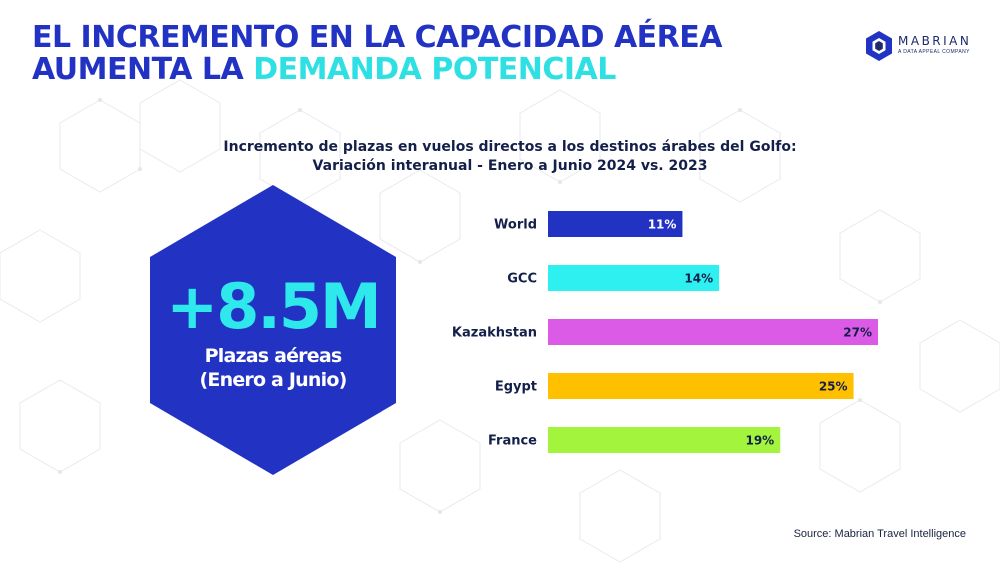 Image resolution: width=1000 pixels, height=563 pixels. What do you see at coordinates (273, 368) in the screenshot?
I see `highlight-caption: Plazas aéreas (Enero a Junio)` at bounding box center [273, 368].